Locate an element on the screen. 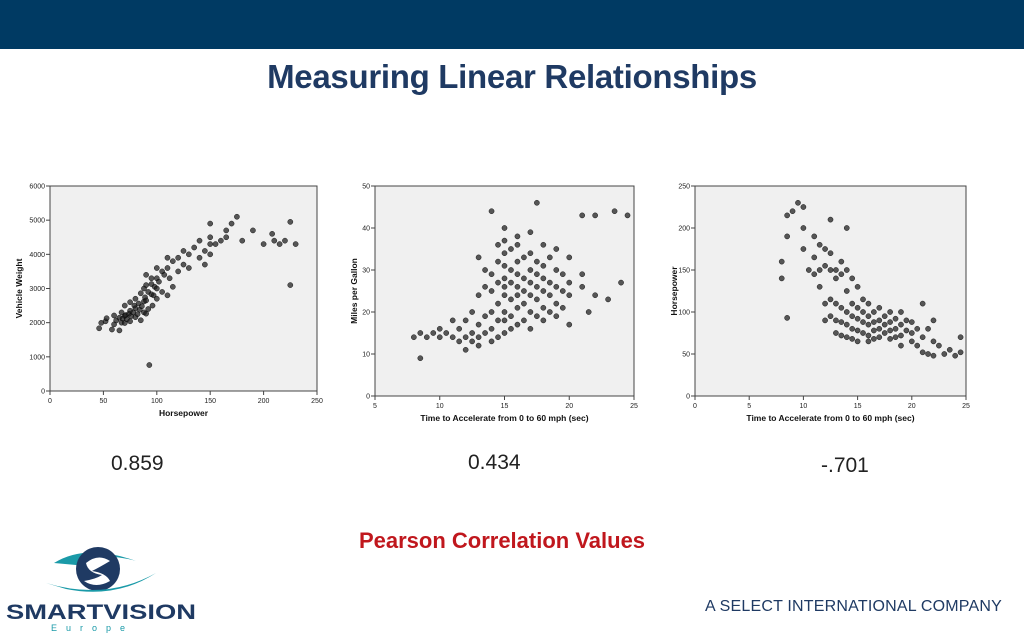  y-tick-label: 100 is located at coordinates (684, 313).